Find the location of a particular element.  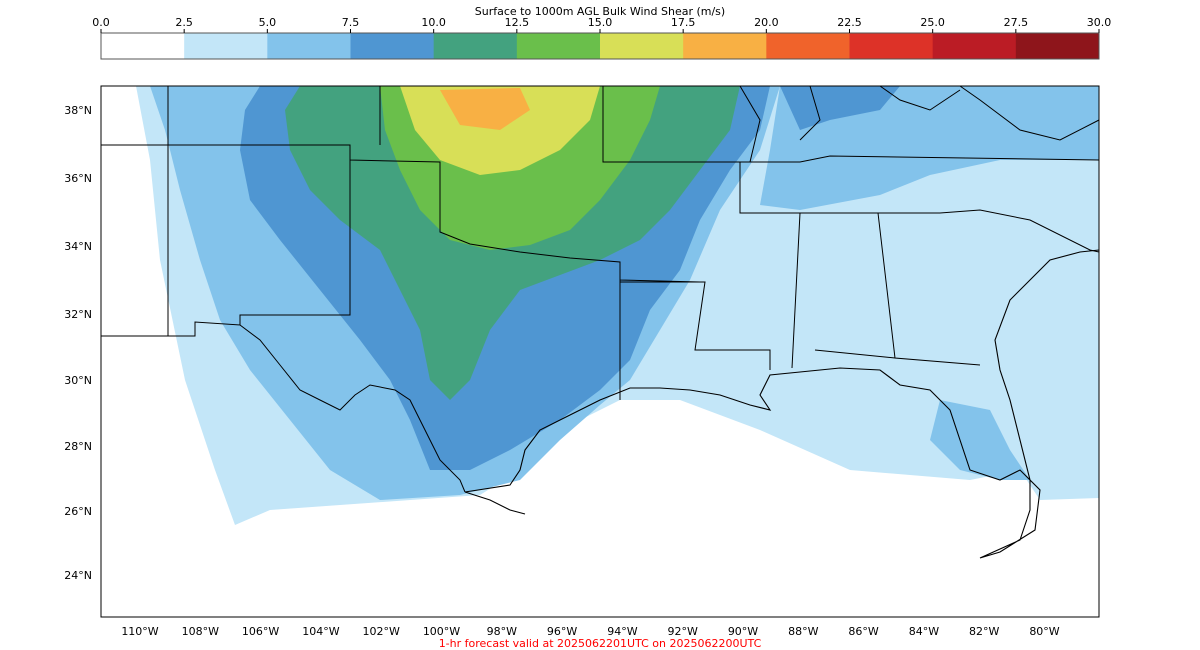

colorbar-tick-label: 12.5 is located at coordinates (517, 22).